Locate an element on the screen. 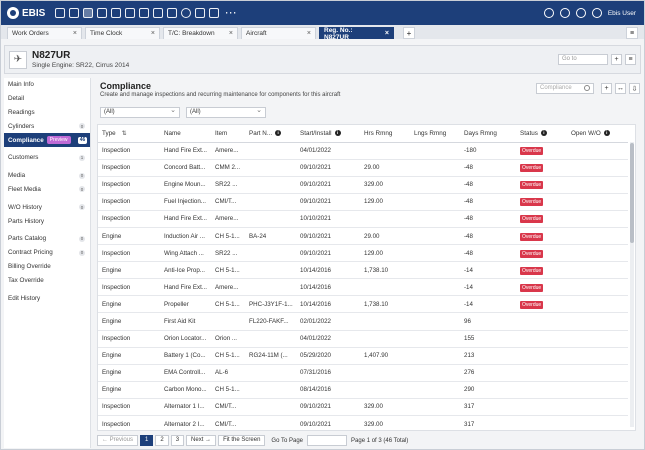 This screenshot has height=450, width=645. page-3-button: 3 is located at coordinates (177, 440).